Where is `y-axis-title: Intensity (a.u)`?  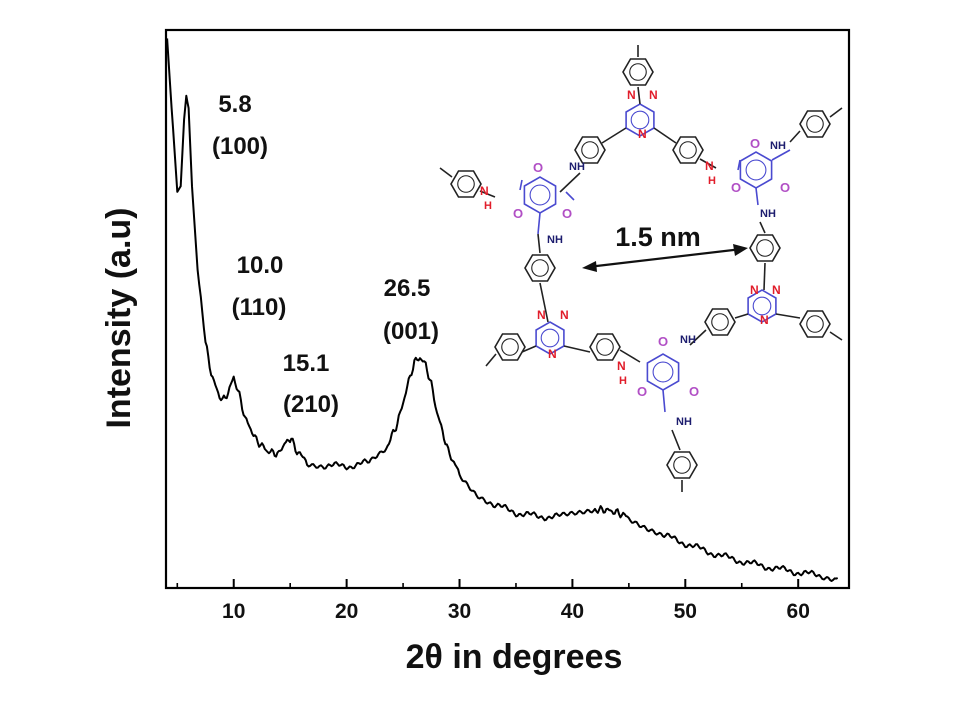 y-axis-title: Intensity (a.u) is located at coordinates (119, 317).